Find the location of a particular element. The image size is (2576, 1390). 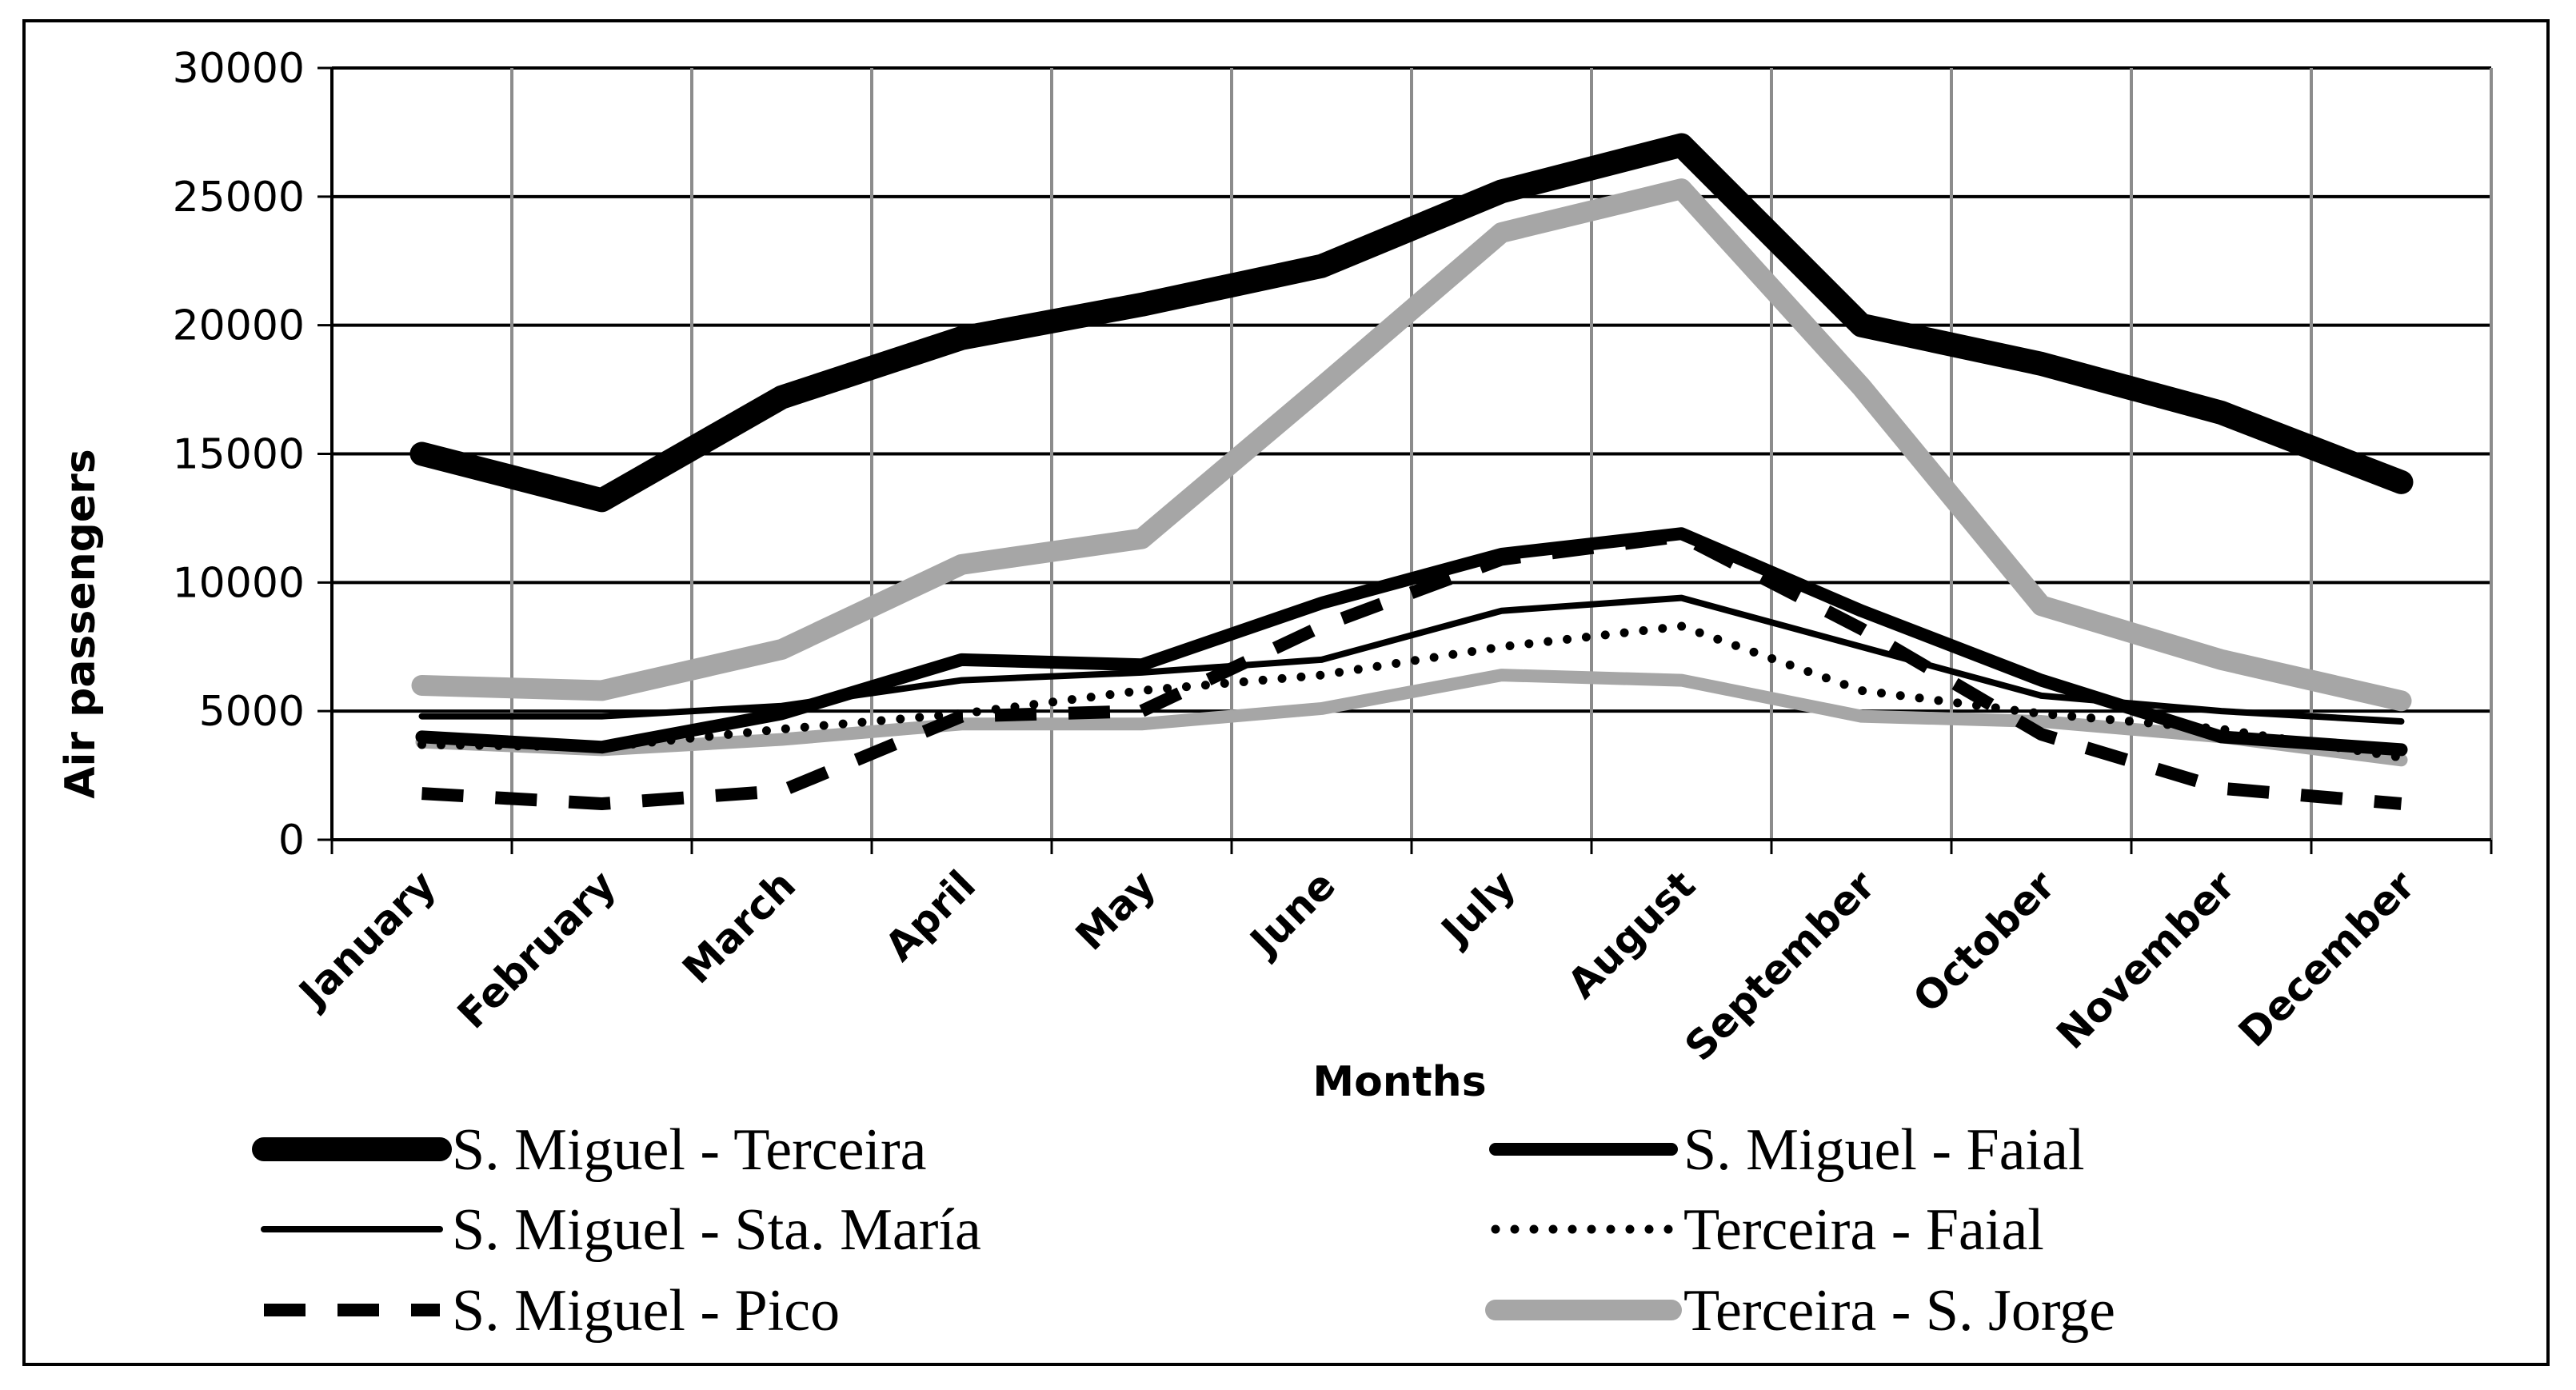

y-axis-ticks: 0 5000 10000 15000 20000 25000 30000 is located at coordinates (239, 455).